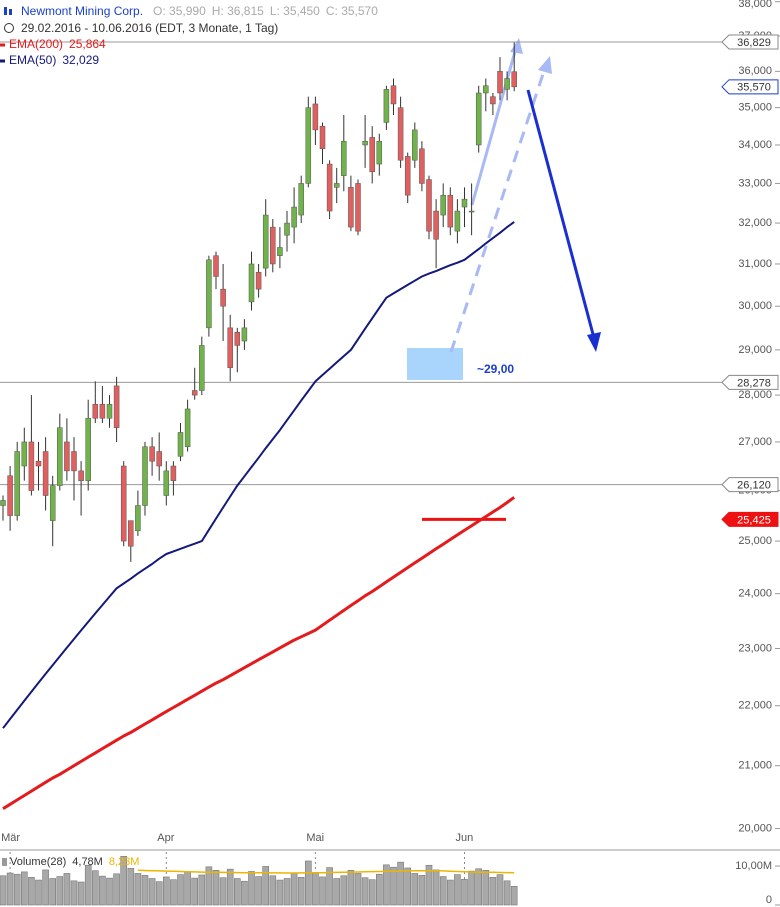  Describe the element at coordinates (755, 442) in the screenshot. I see `y-tick-label: 27,000` at that location.